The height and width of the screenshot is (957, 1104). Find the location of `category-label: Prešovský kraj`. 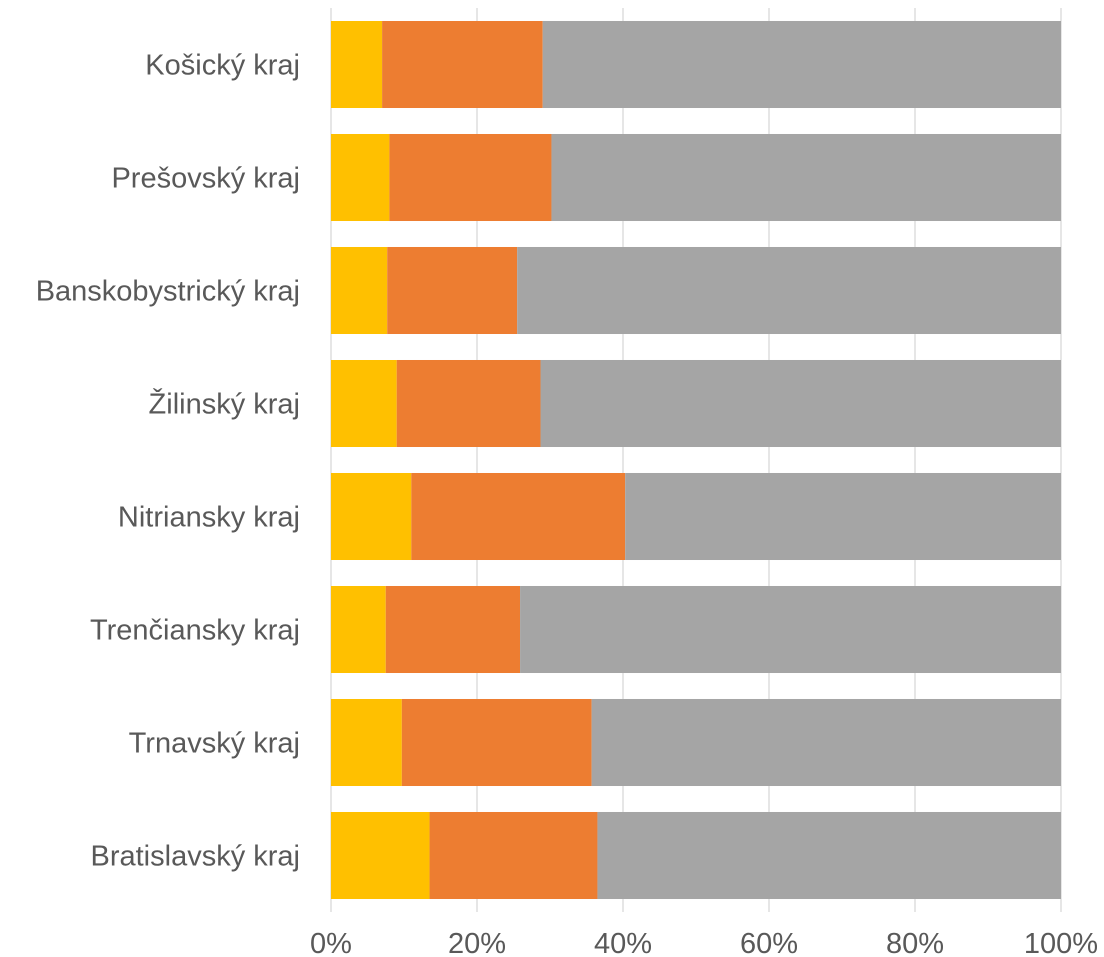

category-label: Prešovský kraj is located at coordinates (205, 179).